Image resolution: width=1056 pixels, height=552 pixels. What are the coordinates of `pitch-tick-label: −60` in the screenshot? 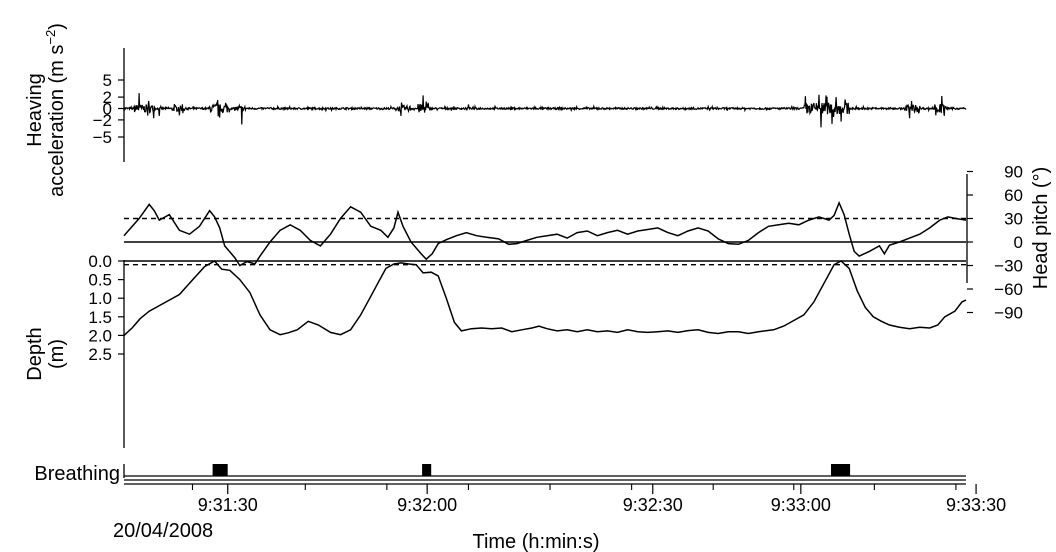 It's located at (1008, 289).